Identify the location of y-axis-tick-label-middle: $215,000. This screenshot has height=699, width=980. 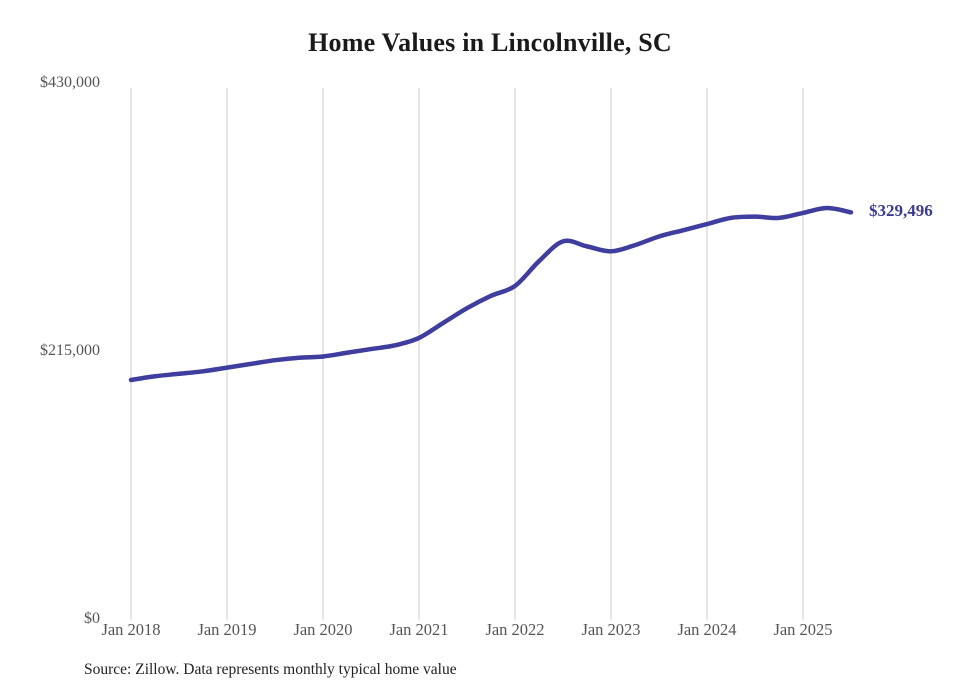
(70, 350).